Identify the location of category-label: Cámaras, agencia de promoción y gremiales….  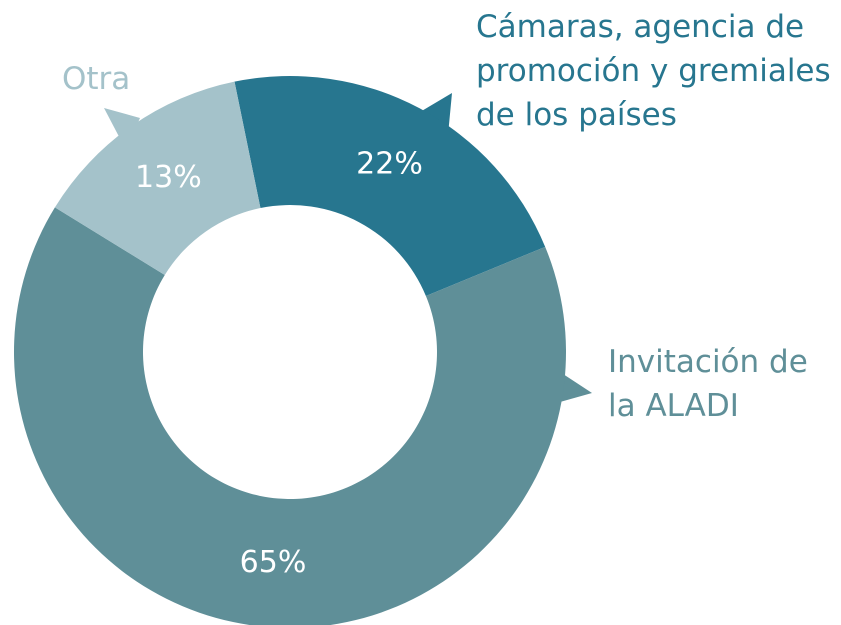
(653, 71).